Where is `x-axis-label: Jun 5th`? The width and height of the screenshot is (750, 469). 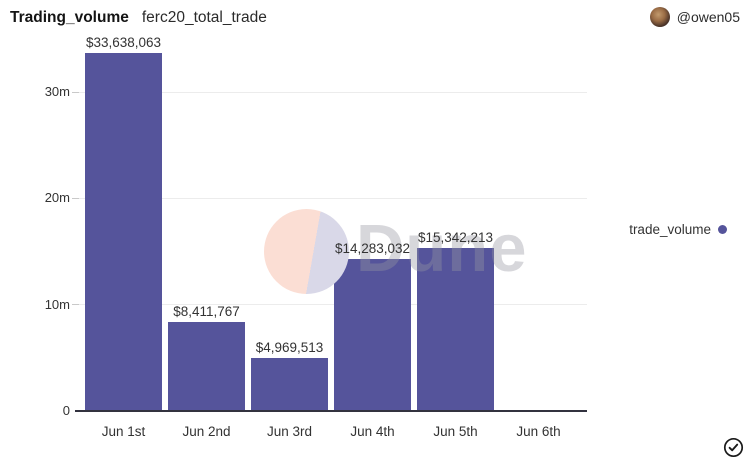
x-axis-label: Jun 5th is located at coordinates (455, 431).